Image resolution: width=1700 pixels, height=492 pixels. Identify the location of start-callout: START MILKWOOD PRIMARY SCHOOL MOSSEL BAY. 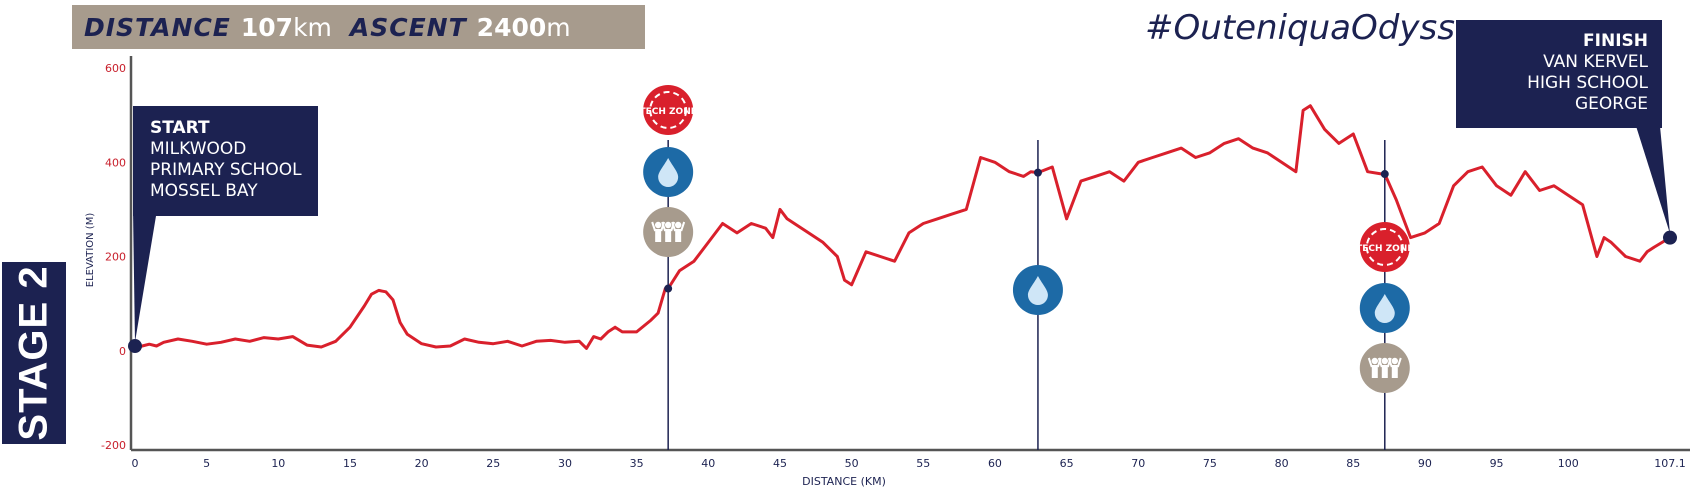
(225, 161).